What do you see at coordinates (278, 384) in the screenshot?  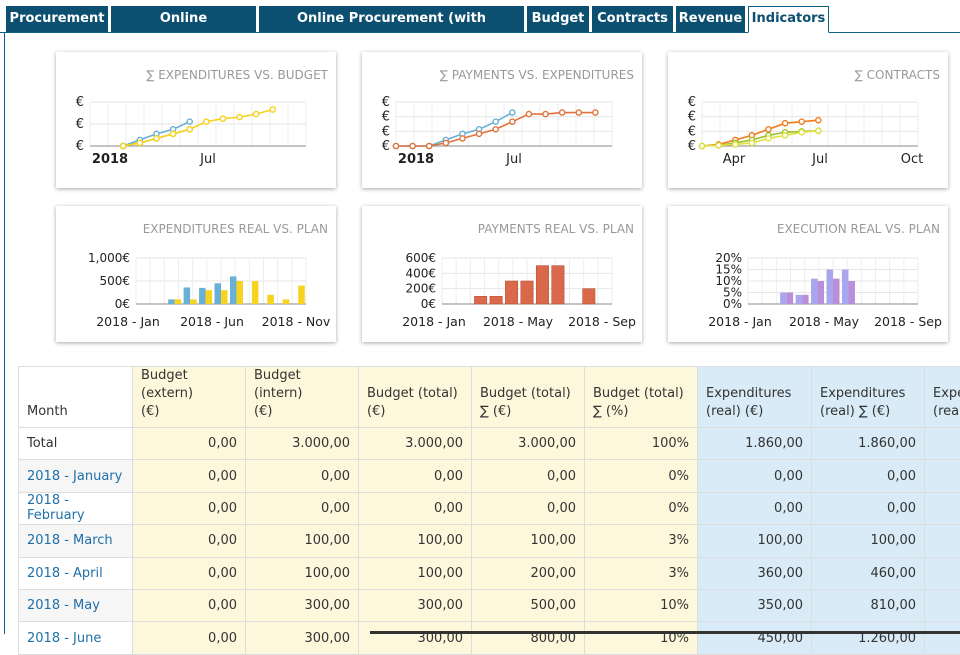 I see `header-line: Budget (intern)` at bounding box center [278, 384].